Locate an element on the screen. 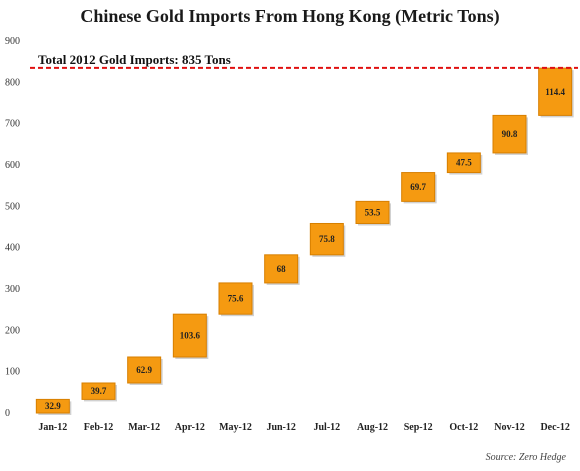 The image size is (580, 471). data-label: 62.9 is located at coordinates (144, 370).